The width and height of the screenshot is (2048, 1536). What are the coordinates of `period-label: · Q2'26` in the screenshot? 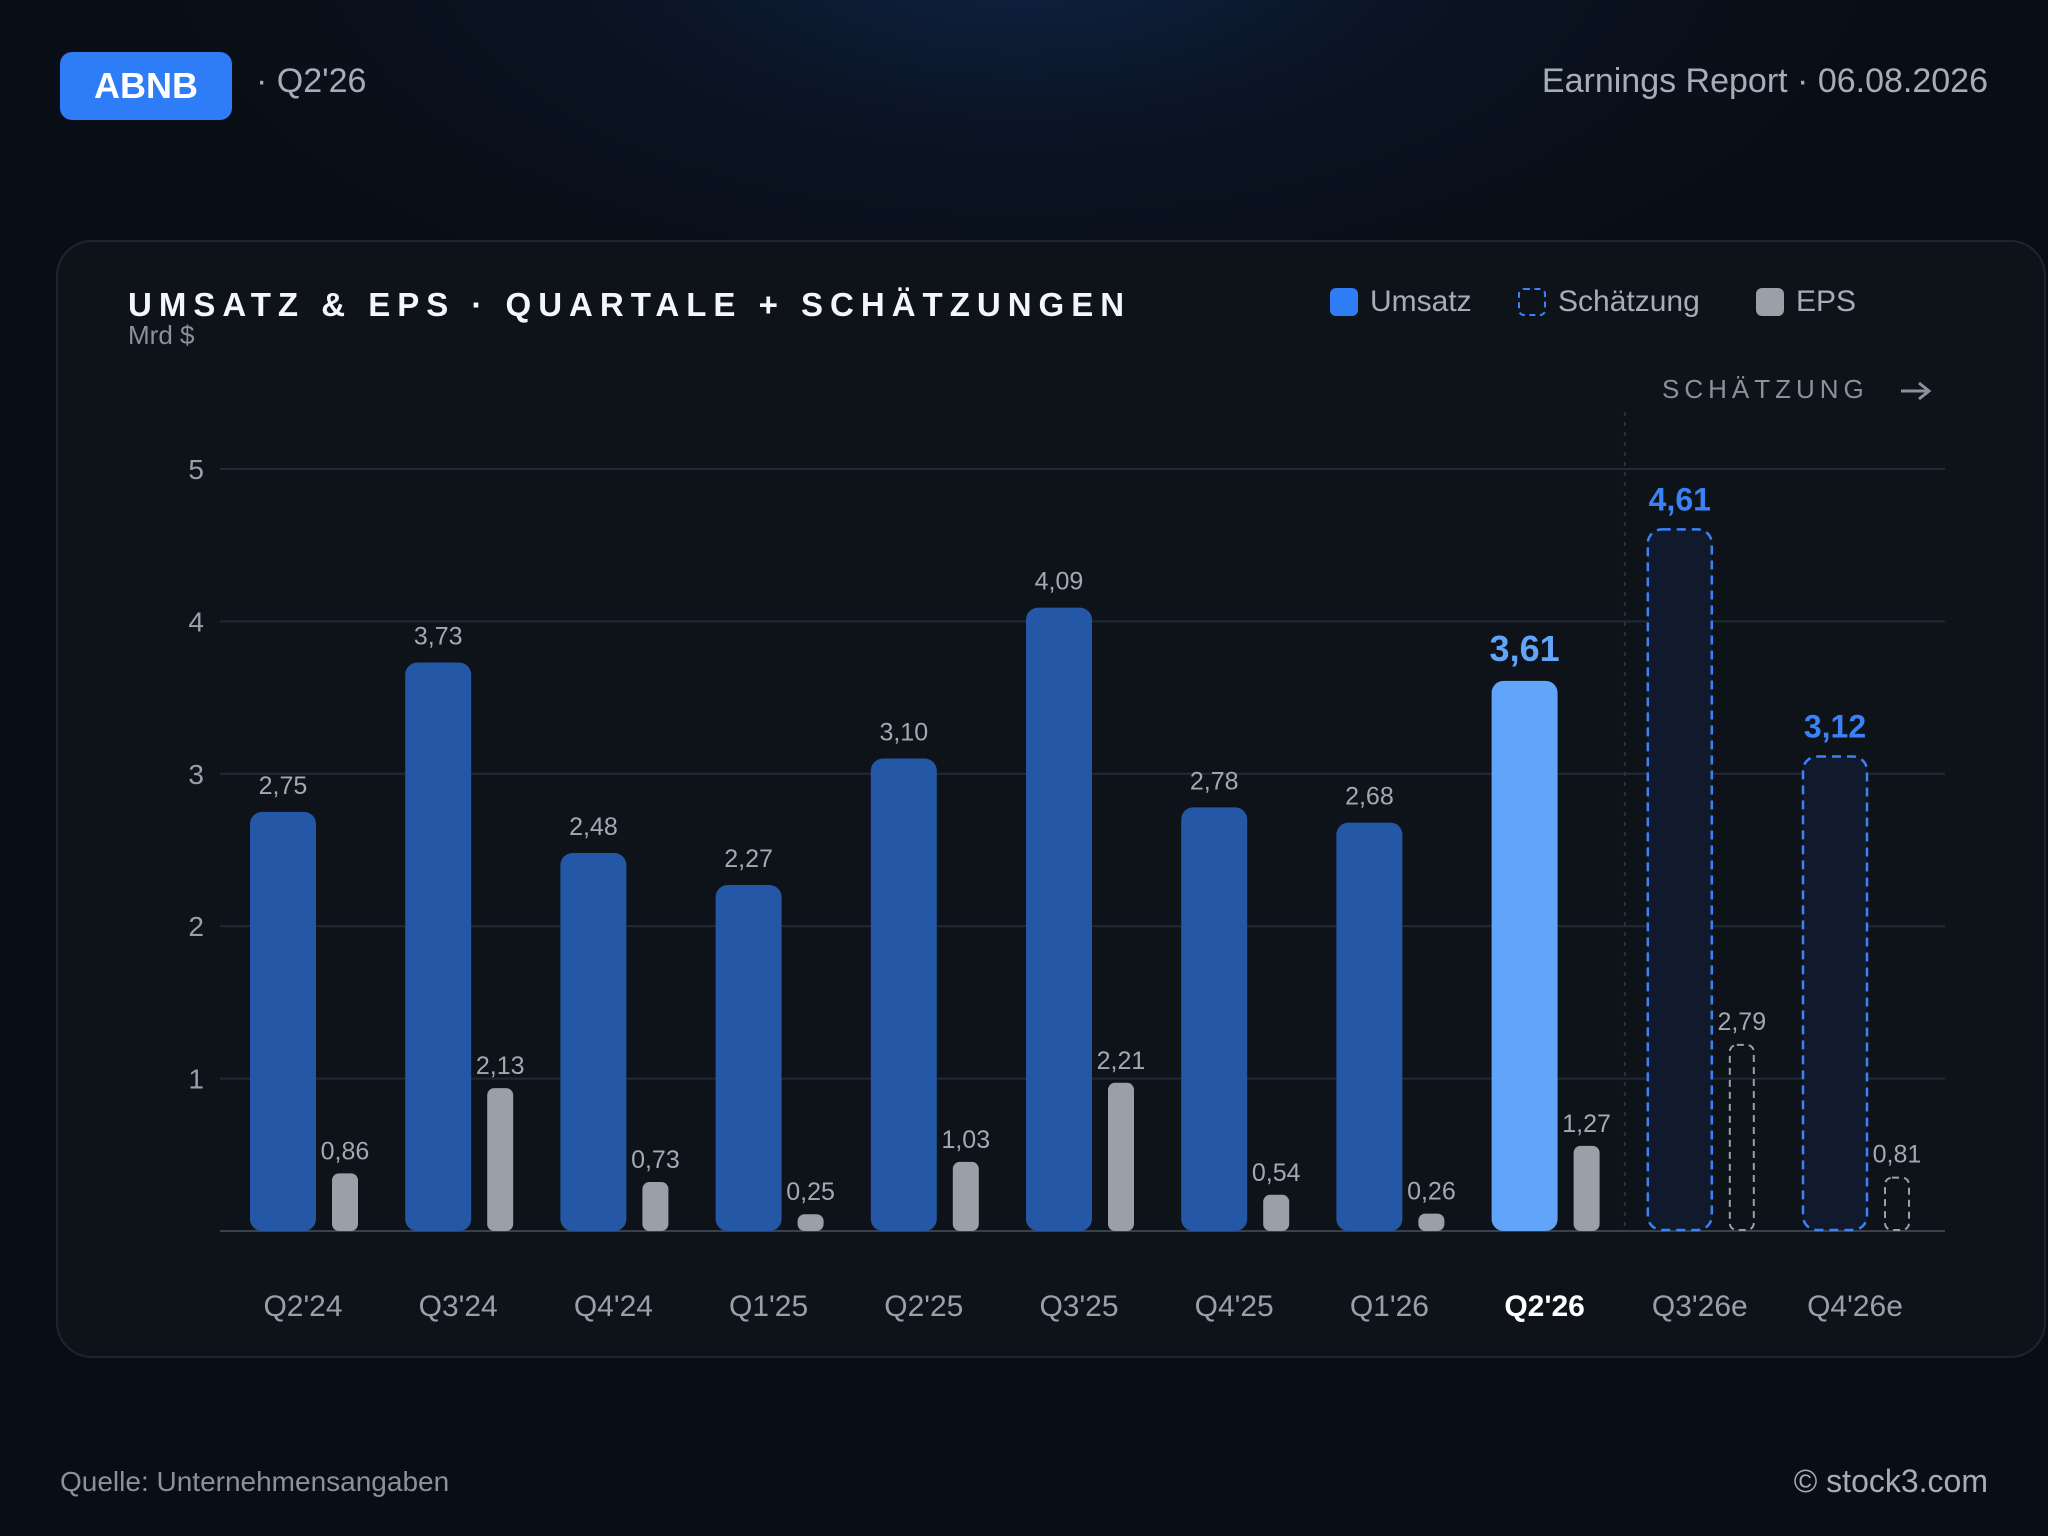 It's located at (311, 81).